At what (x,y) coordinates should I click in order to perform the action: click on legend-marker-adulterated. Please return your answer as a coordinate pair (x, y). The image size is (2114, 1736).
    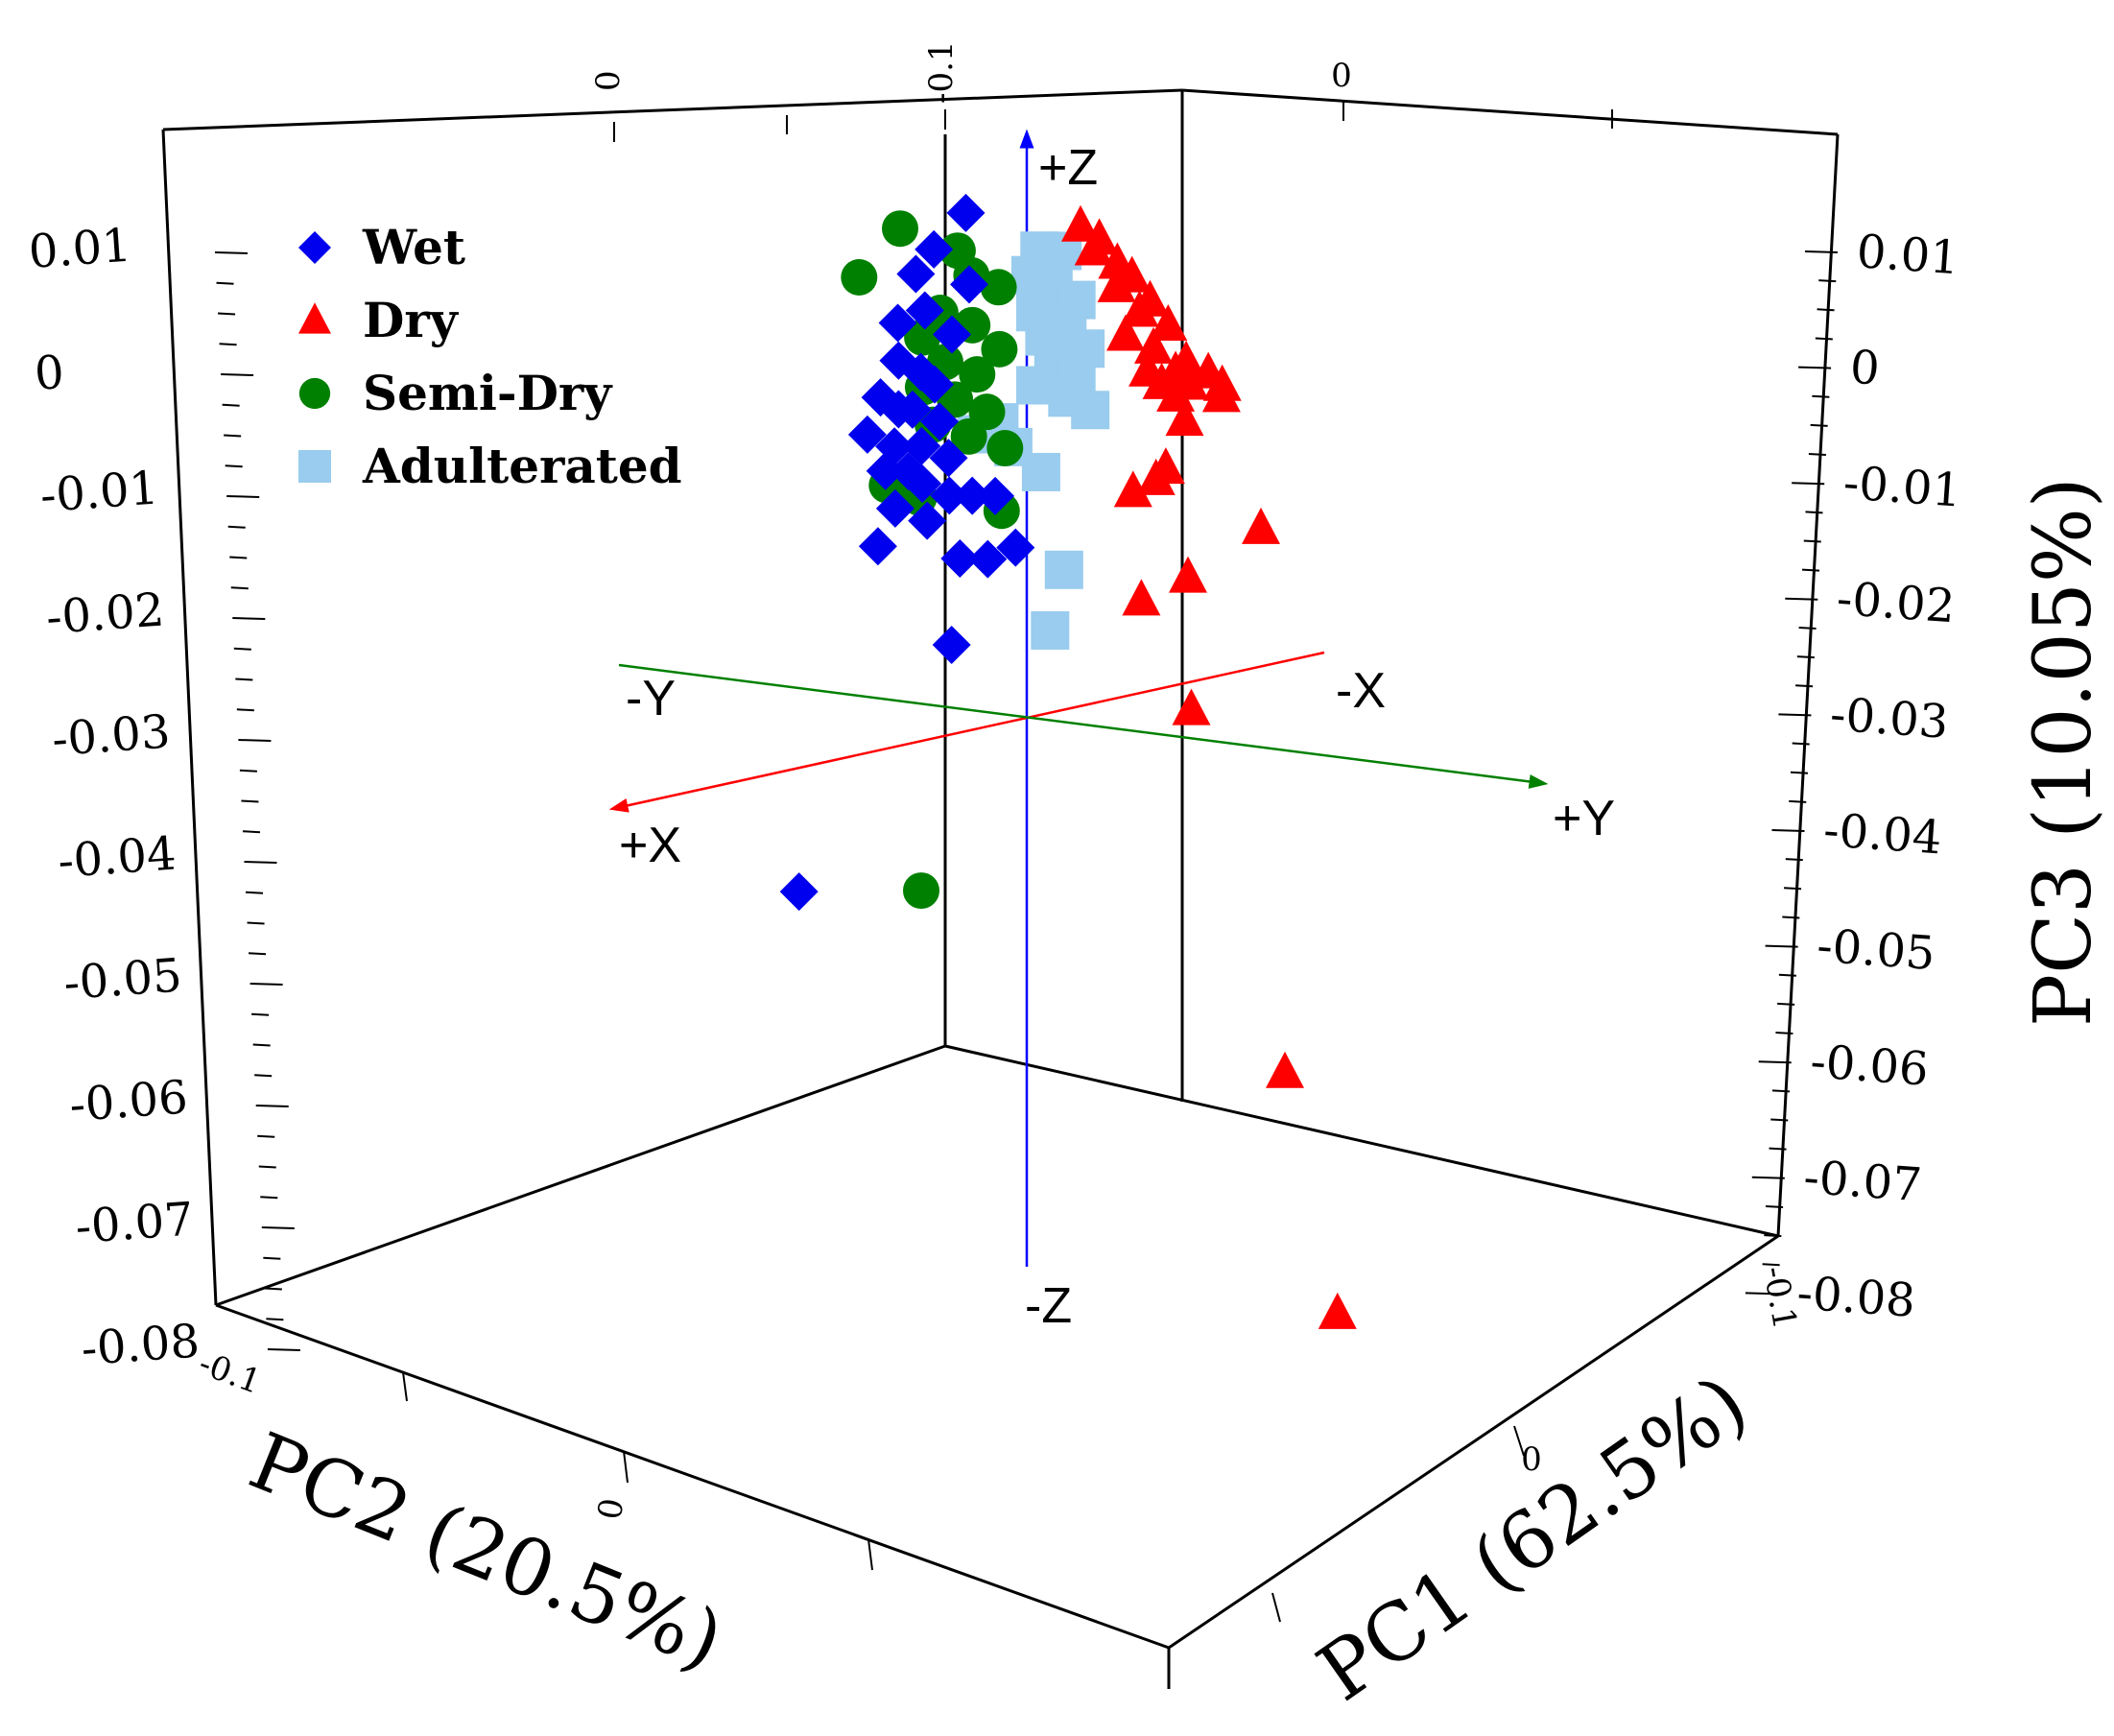
    Looking at the image, I should click on (314, 466).